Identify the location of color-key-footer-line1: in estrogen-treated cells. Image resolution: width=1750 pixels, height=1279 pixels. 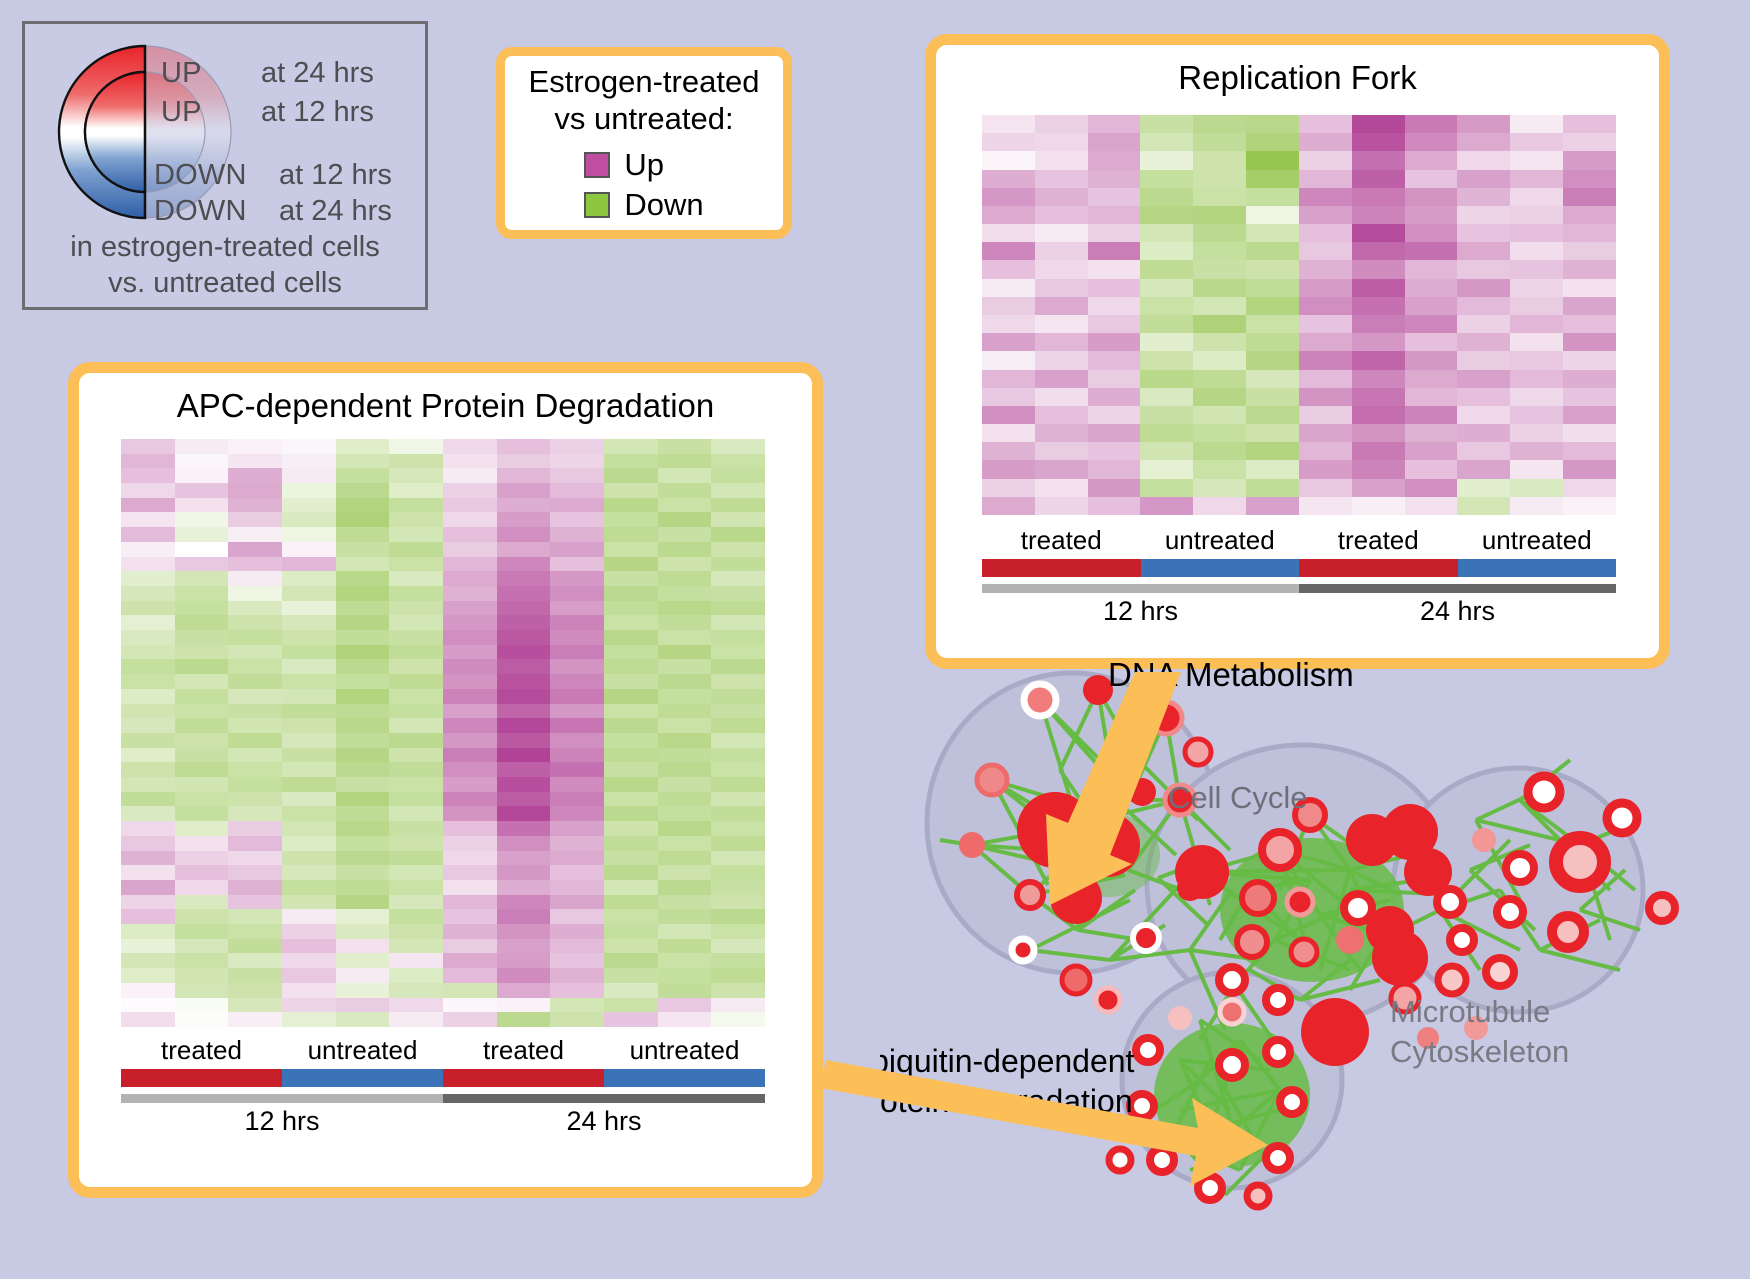
(225, 247).